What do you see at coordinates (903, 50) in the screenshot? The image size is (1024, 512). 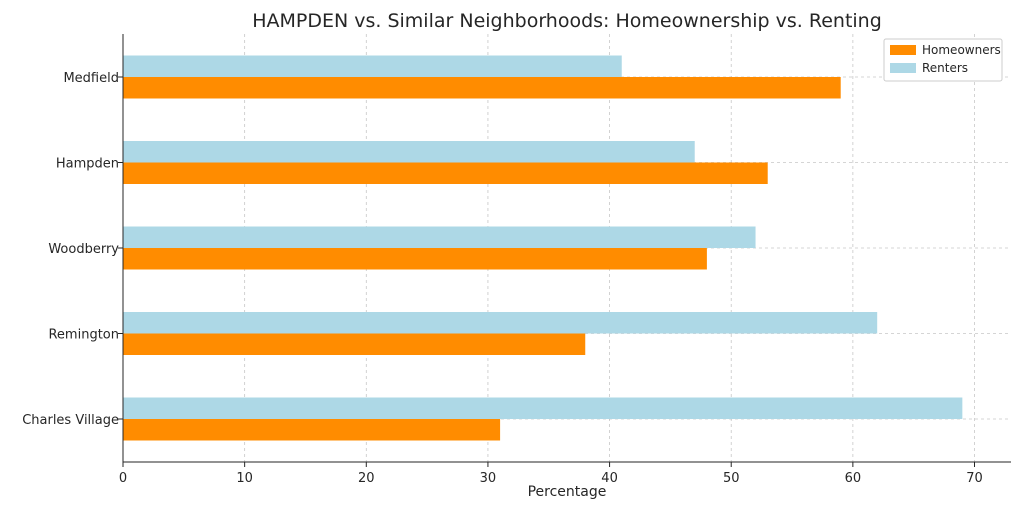 I see `legend-swatch-homeowners` at bounding box center [903, 50].